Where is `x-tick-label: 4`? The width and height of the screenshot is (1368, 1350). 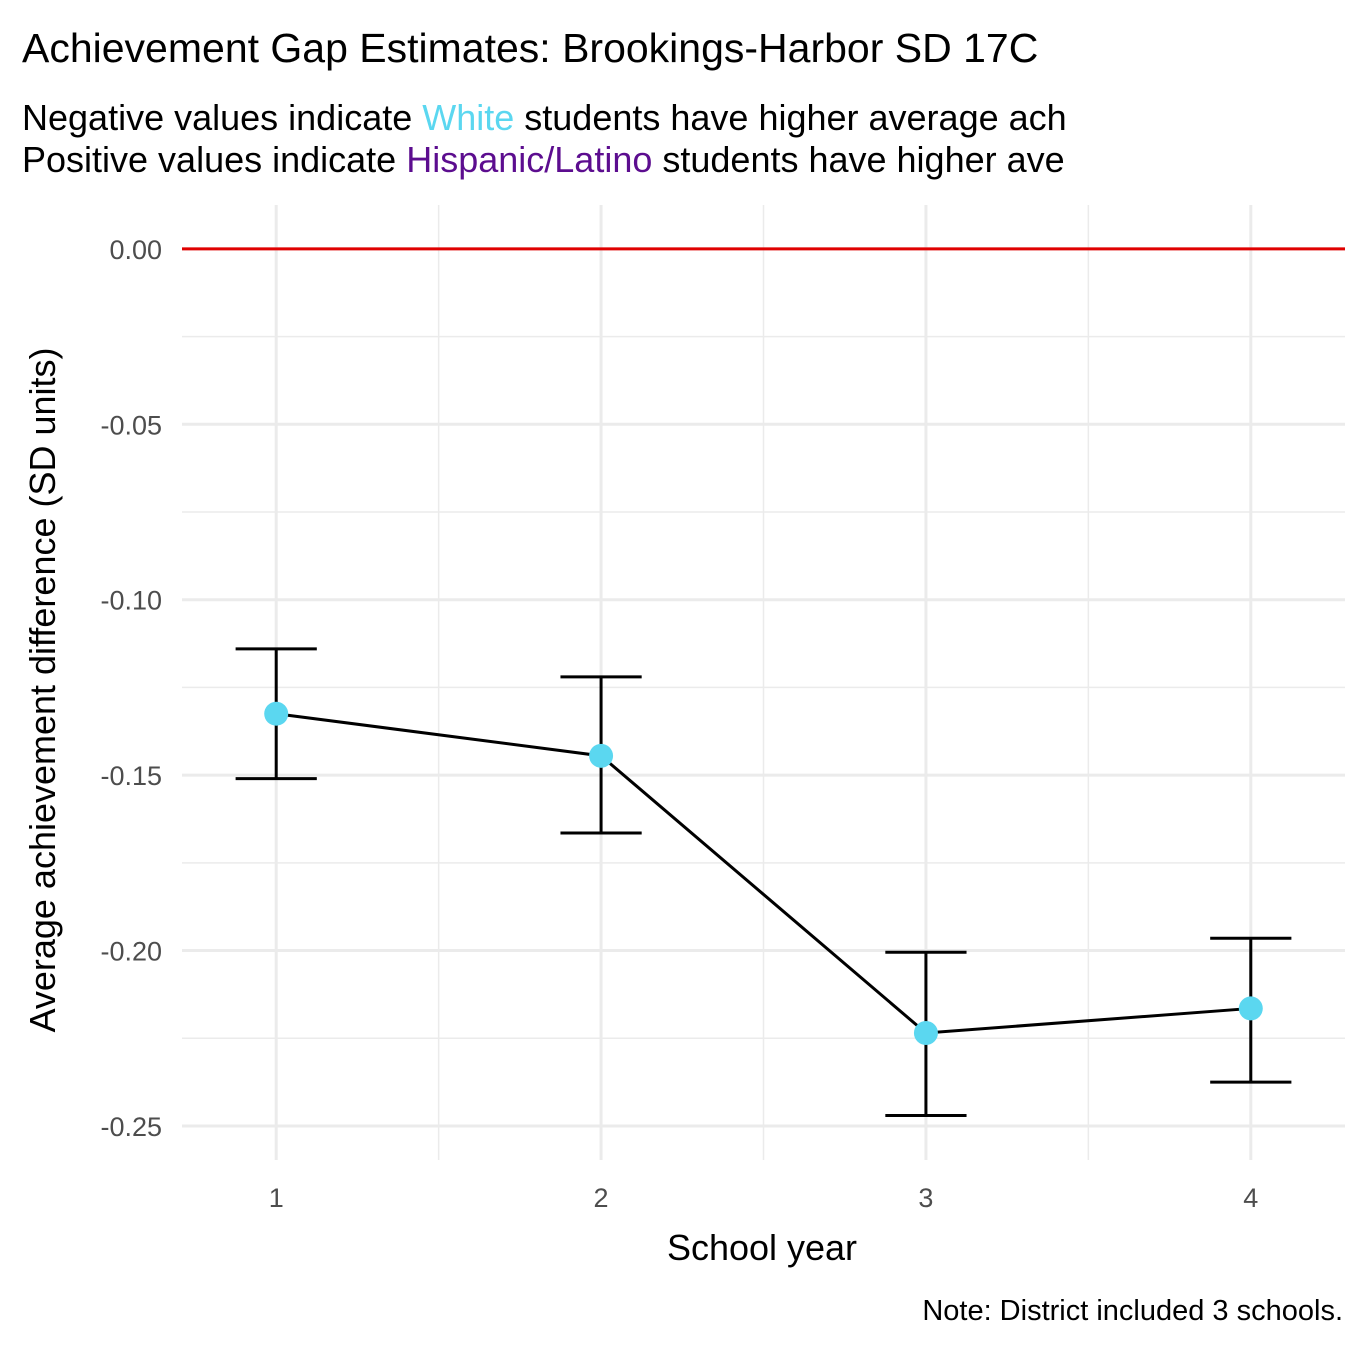
x-tick-label: 4 is located at coordinates (1250, 1198).